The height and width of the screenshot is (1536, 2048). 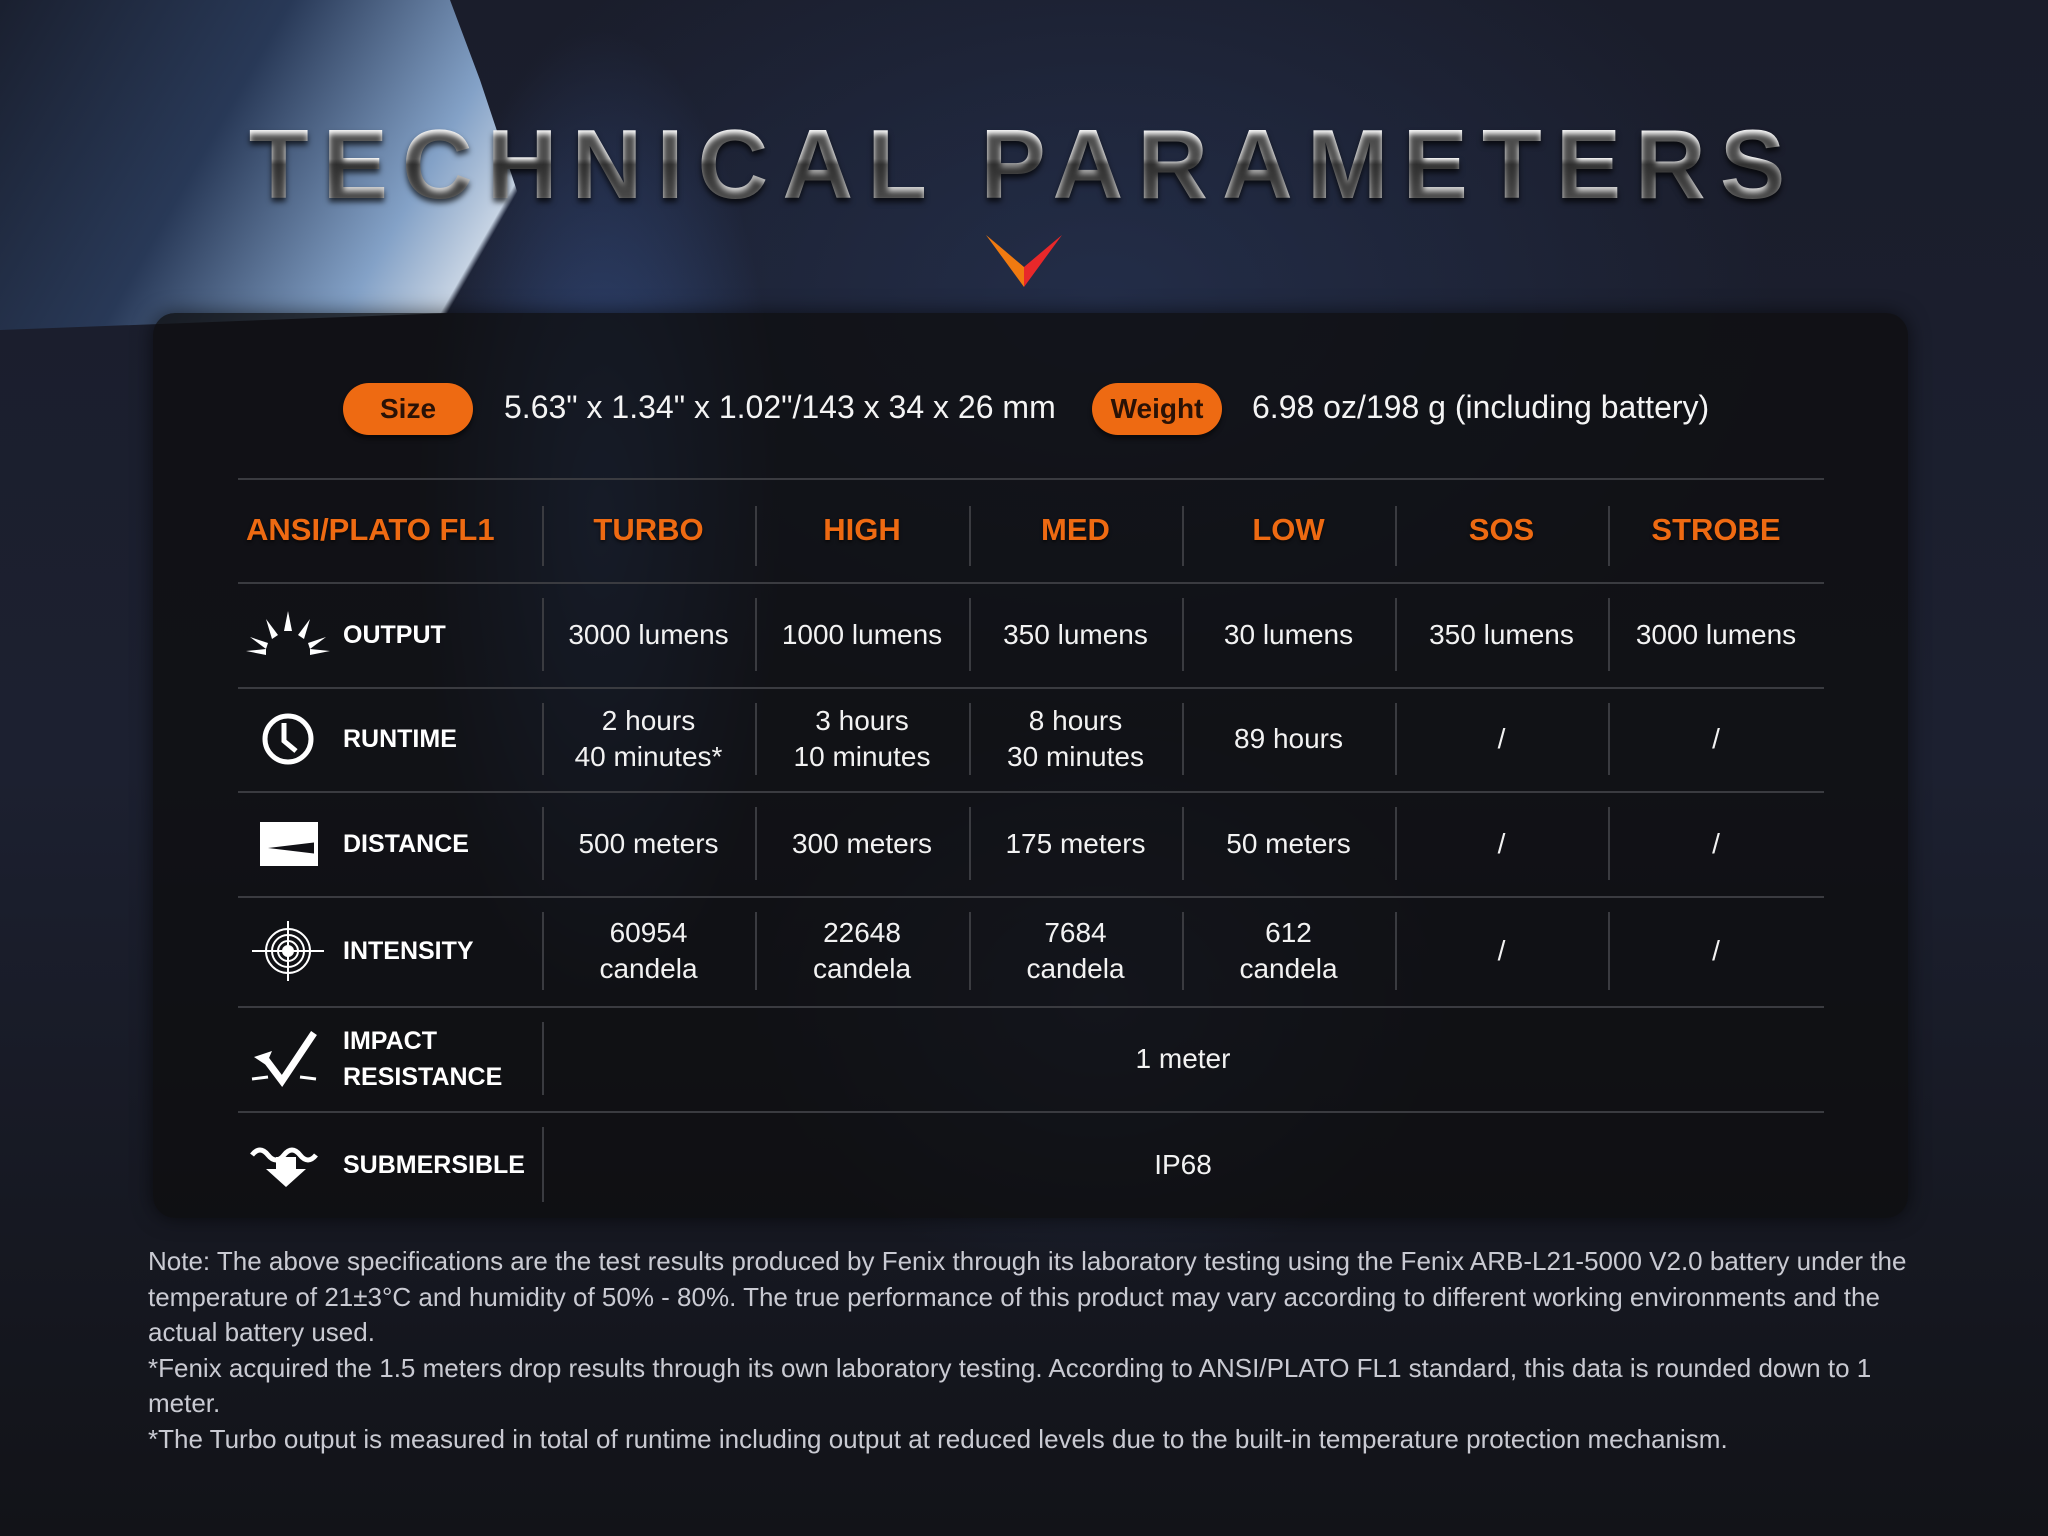 I want to click on column-header-turbo: TURBO, so click(x=648, y=529).